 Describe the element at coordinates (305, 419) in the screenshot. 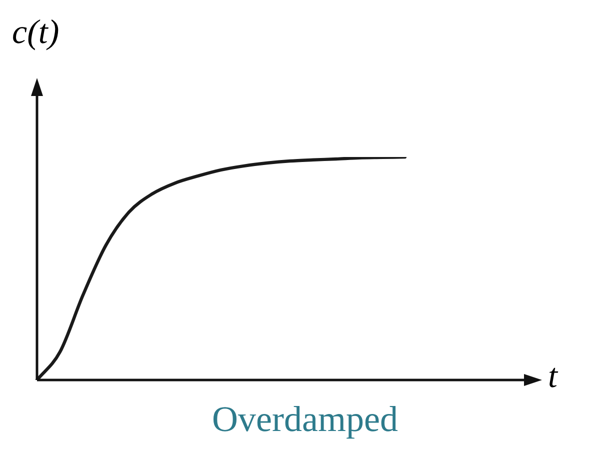

I see `text: Overdamped` at that location.